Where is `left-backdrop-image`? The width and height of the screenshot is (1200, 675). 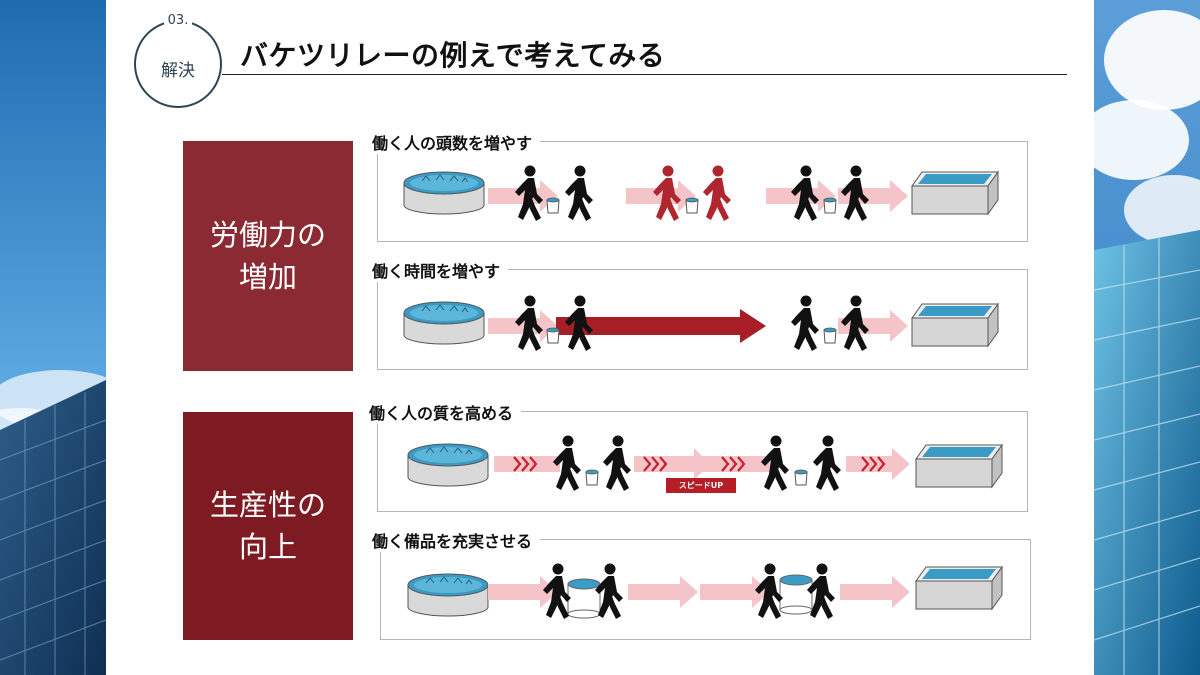 left-backdrop-image is located at coordinates (53, 337).